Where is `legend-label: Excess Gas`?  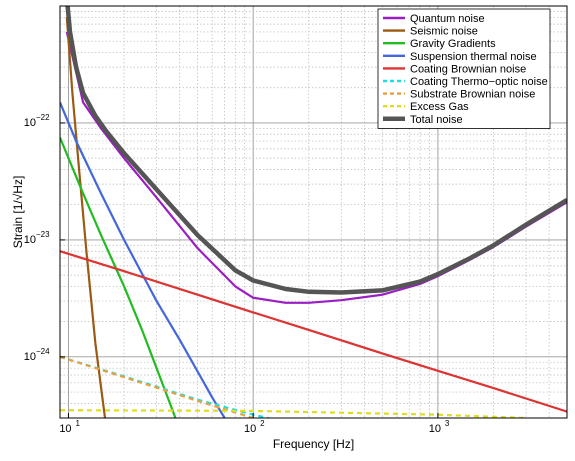 legend-label: Excess Gas is located at coordinates (439, 107).